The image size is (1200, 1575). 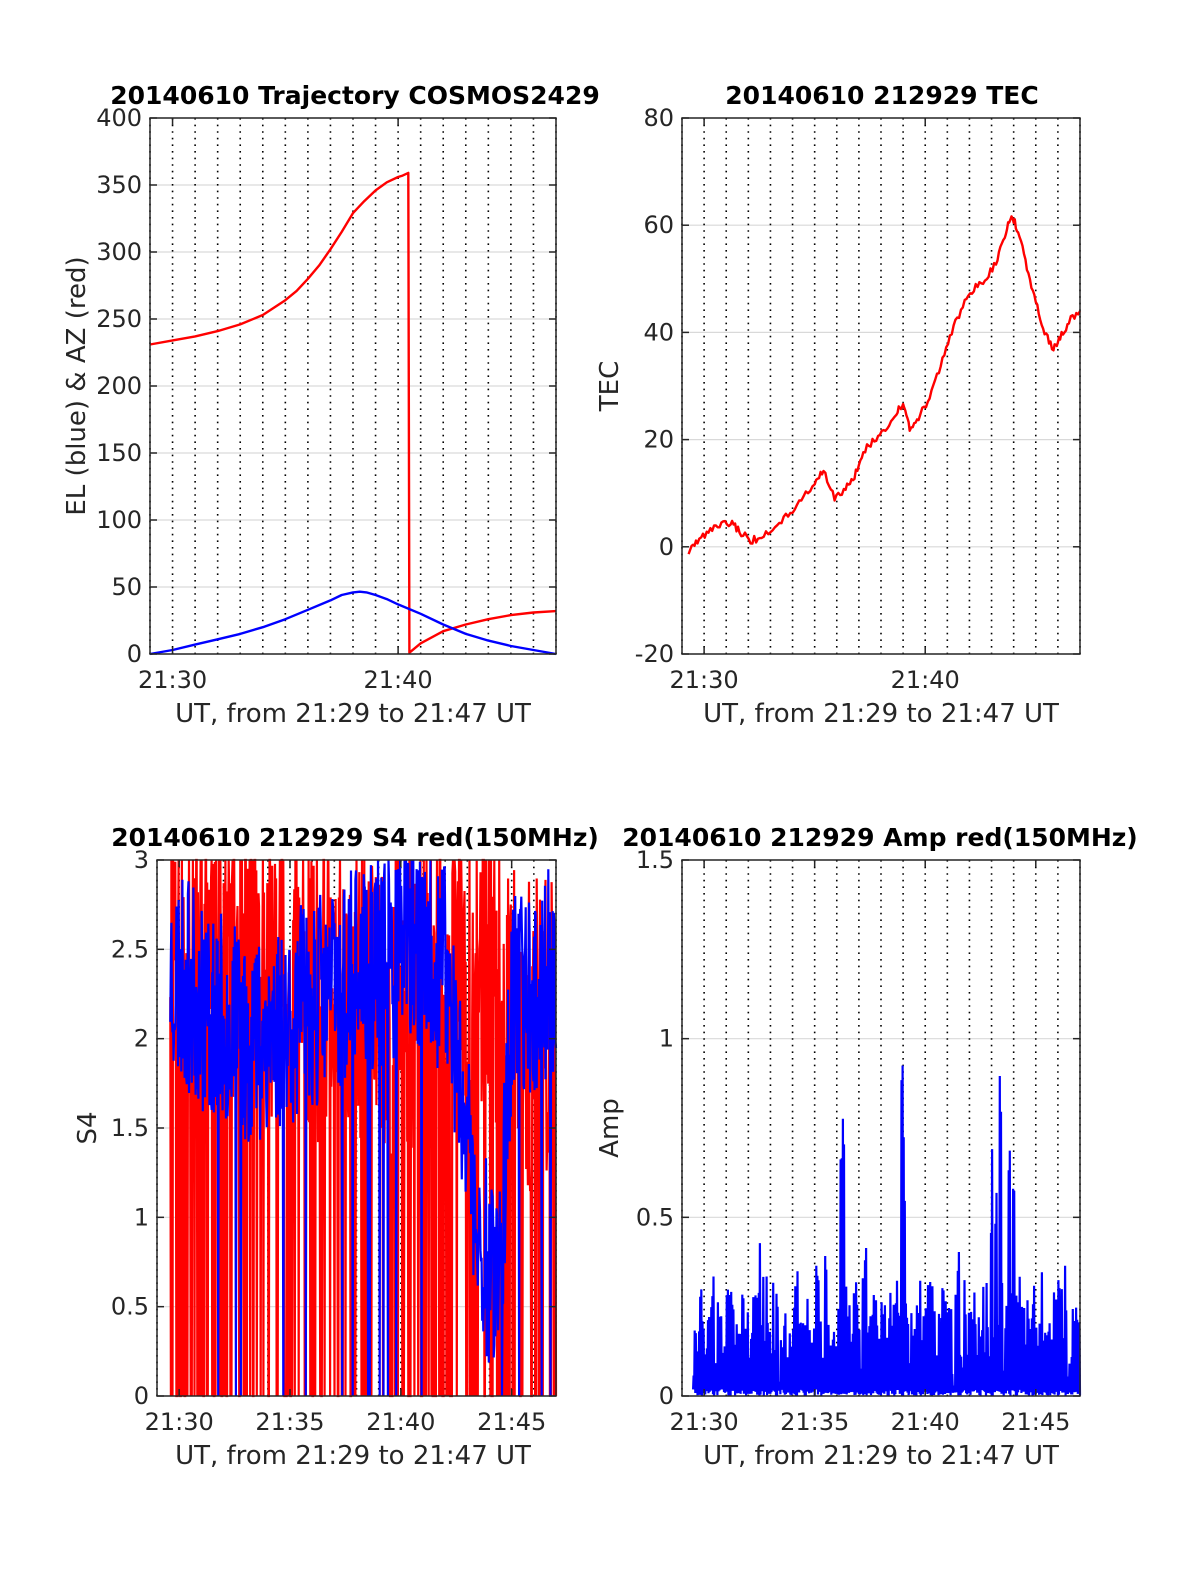 What do you see at coordinates (658, 118) in the screenshot?
I see `y-tick-label: 80` at bounding box center [658, 118].